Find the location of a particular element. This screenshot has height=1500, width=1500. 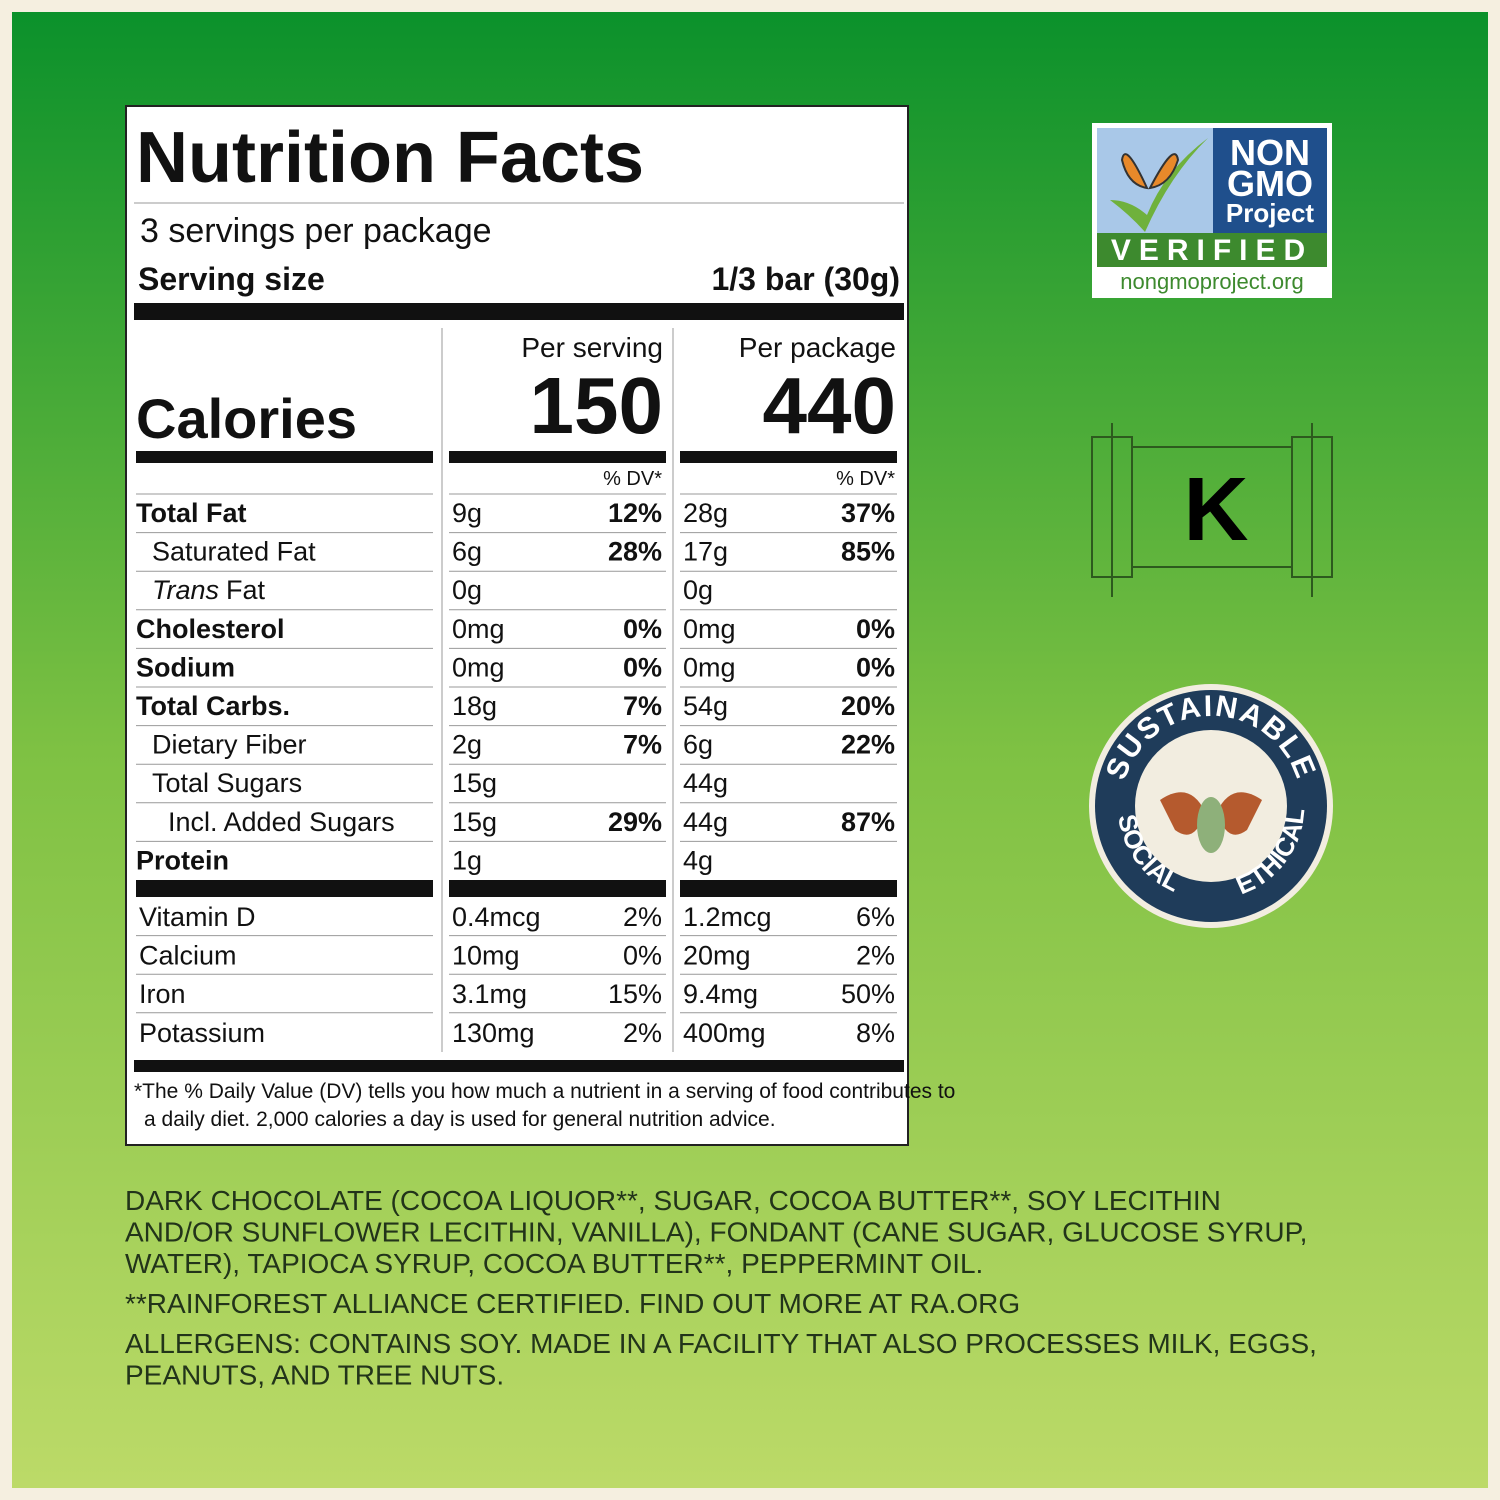

serving-size-label: Serving size is located at coordinates (231, 279).